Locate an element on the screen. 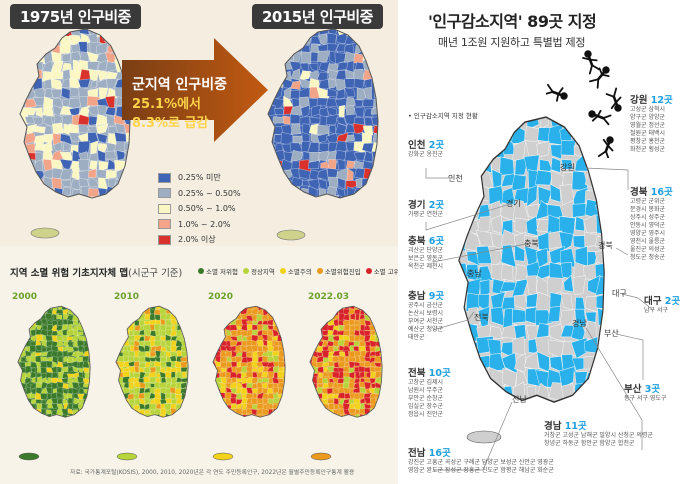  decline-arrow is located at coordinates (195, 90).